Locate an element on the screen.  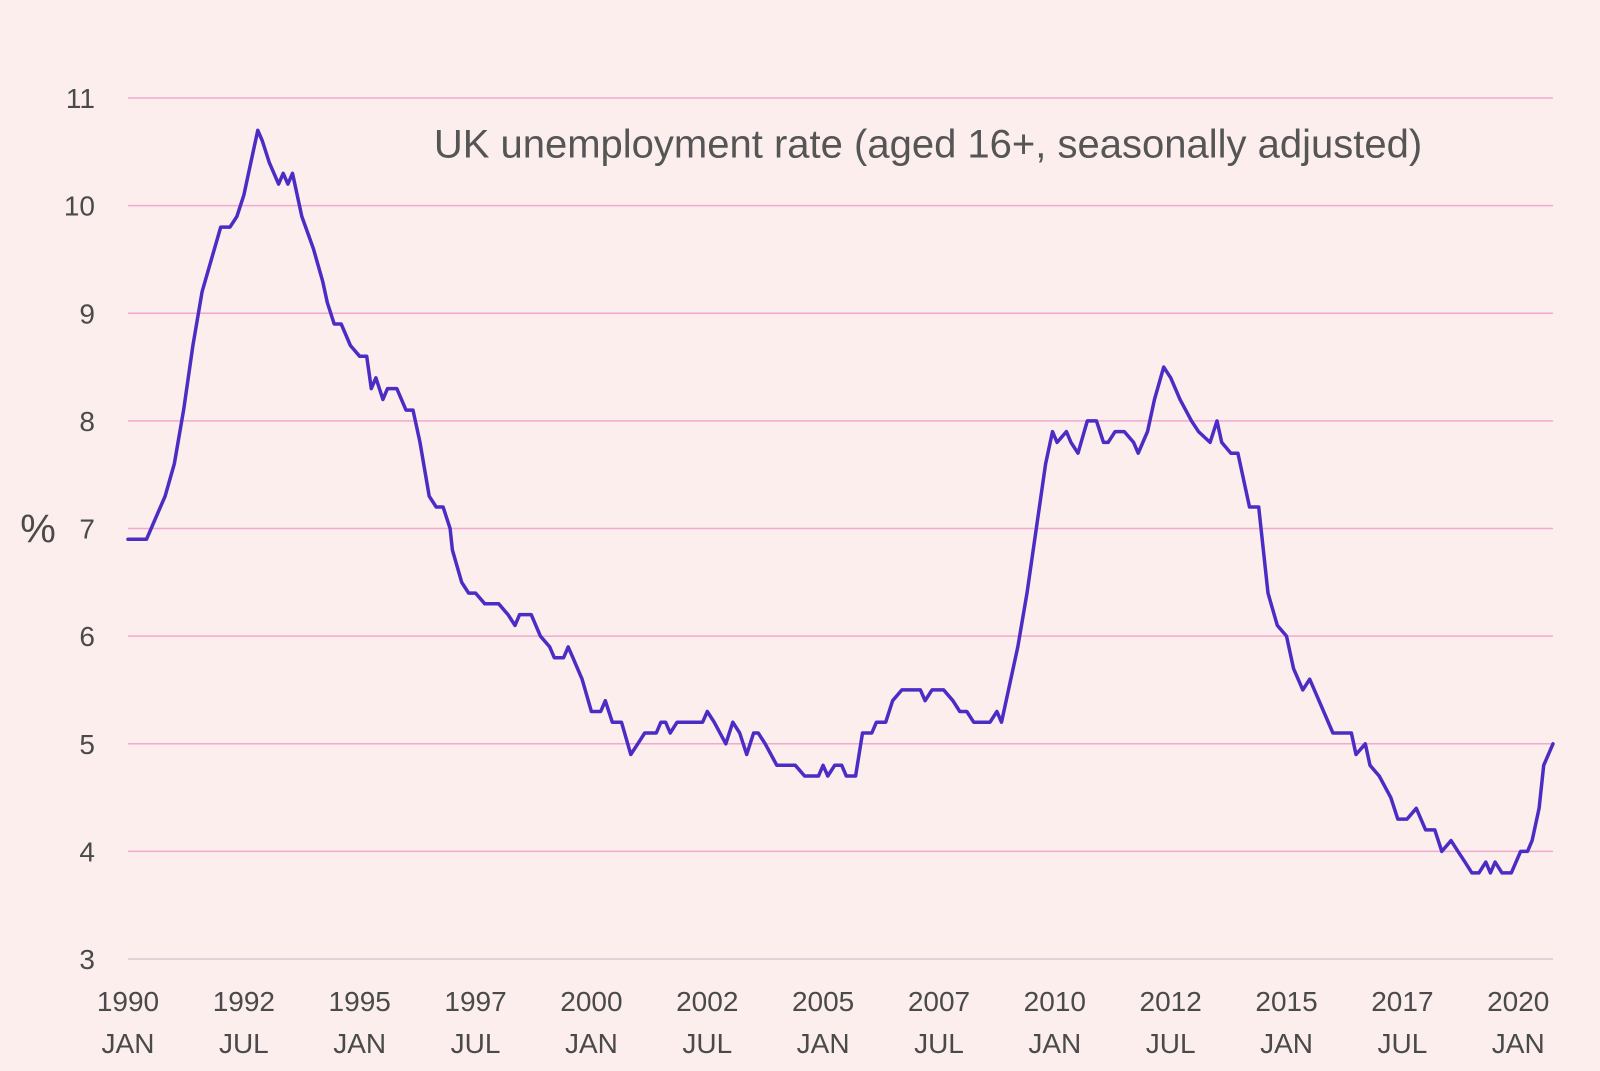
y-tick-label: 11 is located at coordinates (80, 98).